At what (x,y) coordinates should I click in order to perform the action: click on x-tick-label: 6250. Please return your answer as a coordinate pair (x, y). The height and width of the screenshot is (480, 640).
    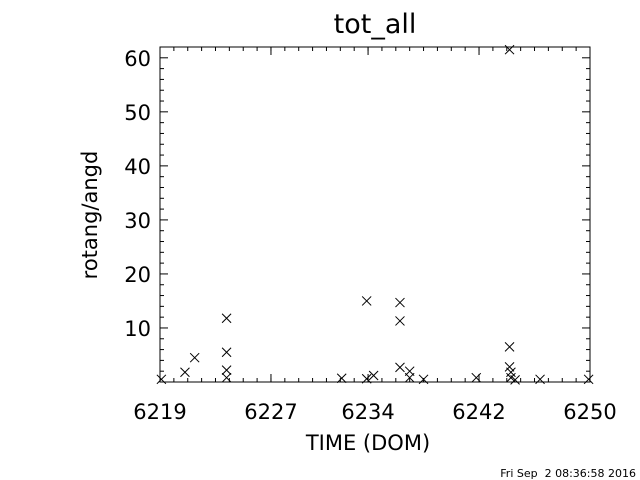
    Looking at the image, I should click on (589, 412).